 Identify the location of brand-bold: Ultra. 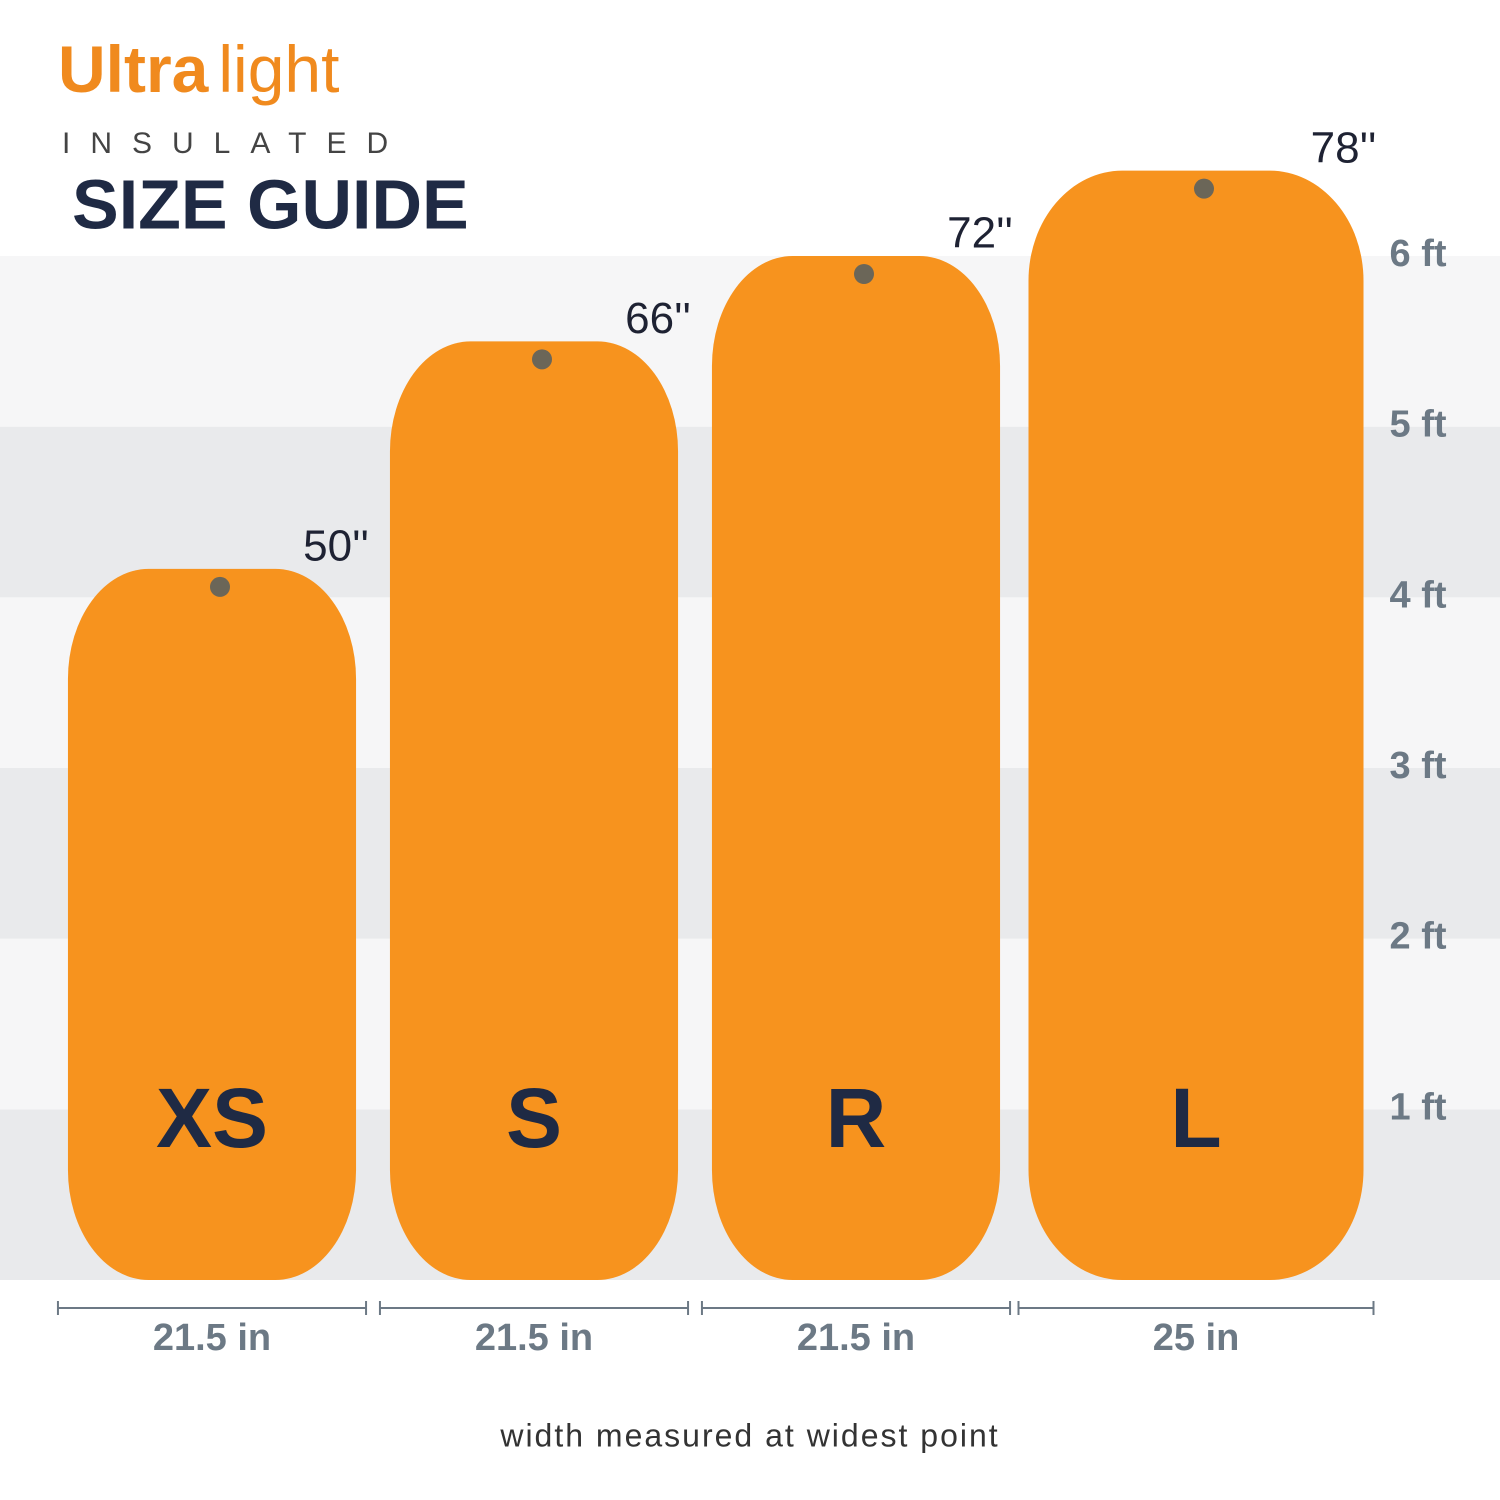
(134, 69).